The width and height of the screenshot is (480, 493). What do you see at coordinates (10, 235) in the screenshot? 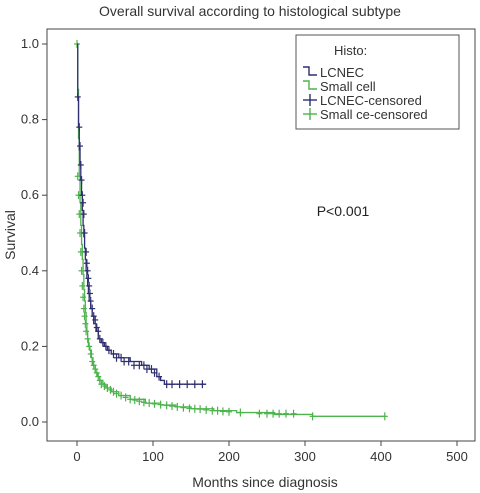
I see `y-axis-label: Survival` at bounding box center [10, 235].